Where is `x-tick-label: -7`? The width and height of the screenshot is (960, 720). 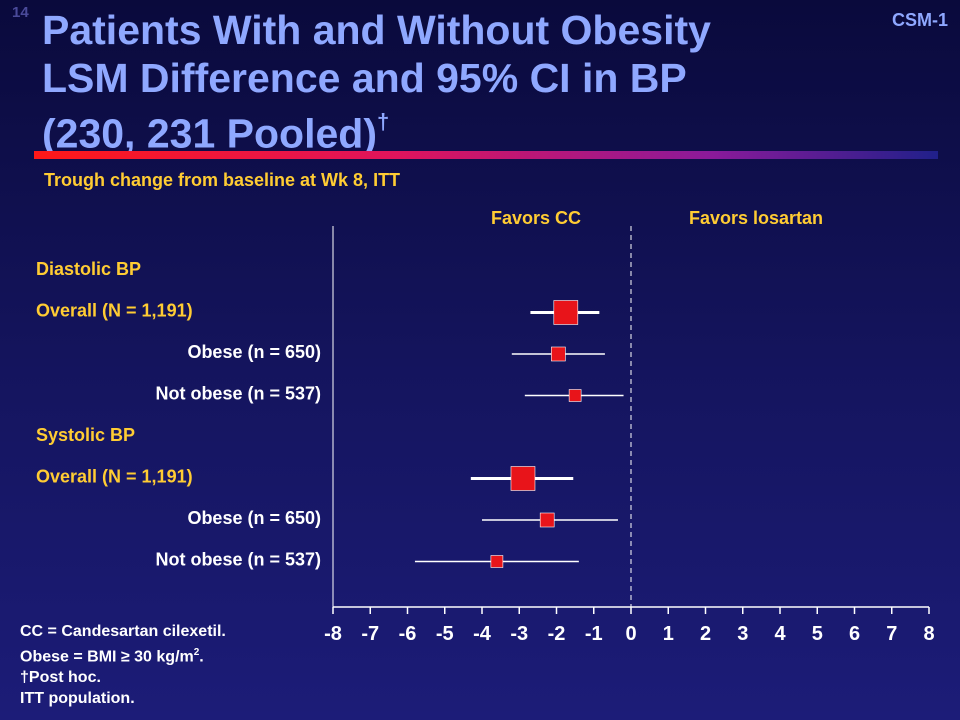 x-tick-label: -7 is located at coordinates (370, 634).